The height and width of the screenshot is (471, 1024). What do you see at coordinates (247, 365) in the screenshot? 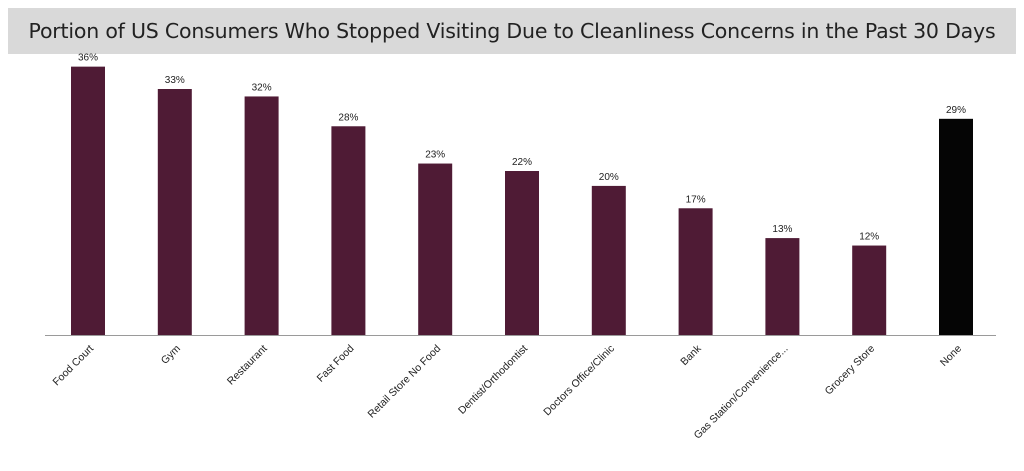
I see `category-label-2: Restaurant` at bounding box center [247, 365].